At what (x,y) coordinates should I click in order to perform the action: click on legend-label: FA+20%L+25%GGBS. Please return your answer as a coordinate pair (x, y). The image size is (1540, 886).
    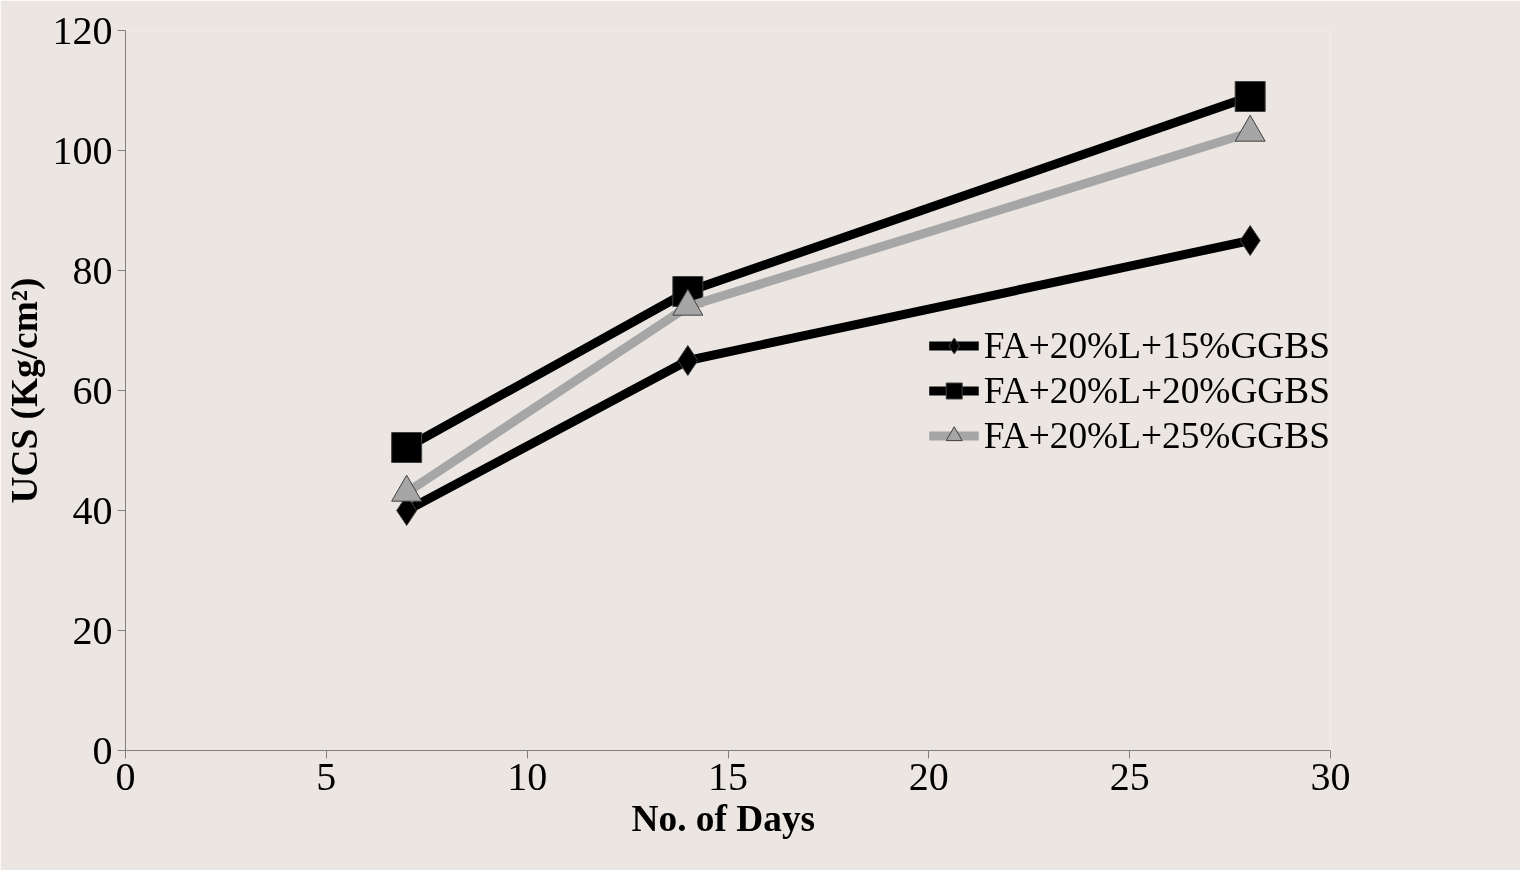
    Looking at the image, I should click on (1156, 435).